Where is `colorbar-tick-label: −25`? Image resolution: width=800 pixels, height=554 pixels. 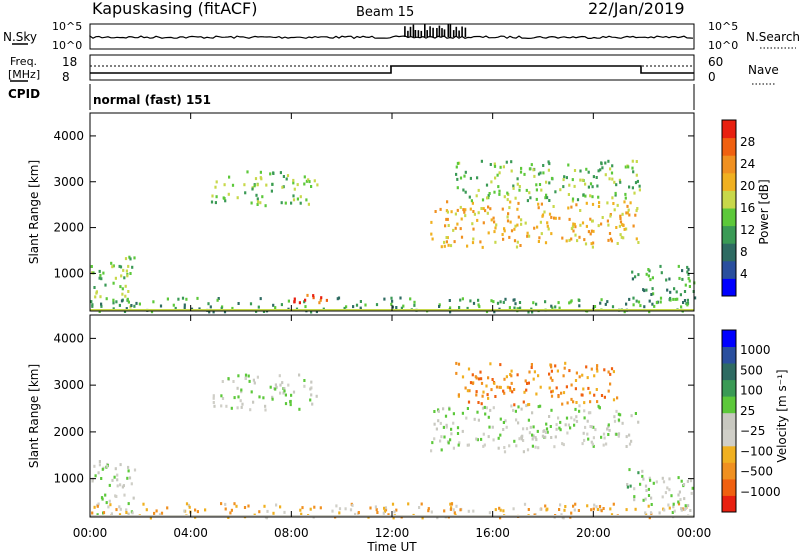 colorbar-tick-label: −25 is located at coordinates (752, 431).